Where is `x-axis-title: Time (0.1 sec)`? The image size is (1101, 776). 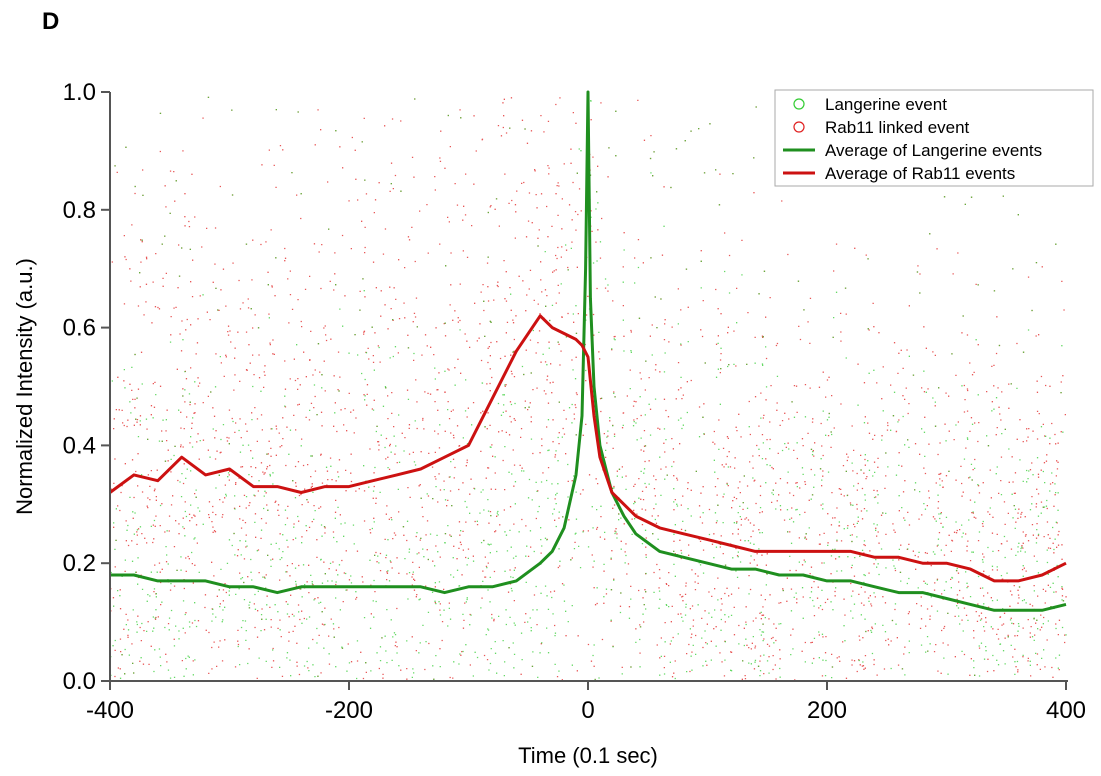
x-axis-title: Time (0.1 sec) is located at coordinates (588, 755).